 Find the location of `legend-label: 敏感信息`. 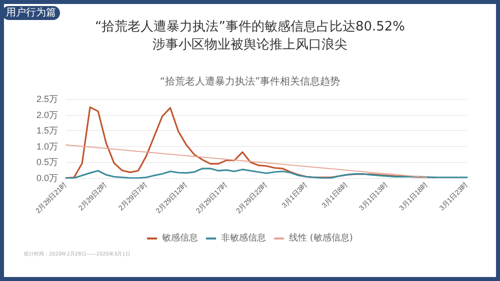

legend-label: 敏感信息 is located at coordinates (180, 238).